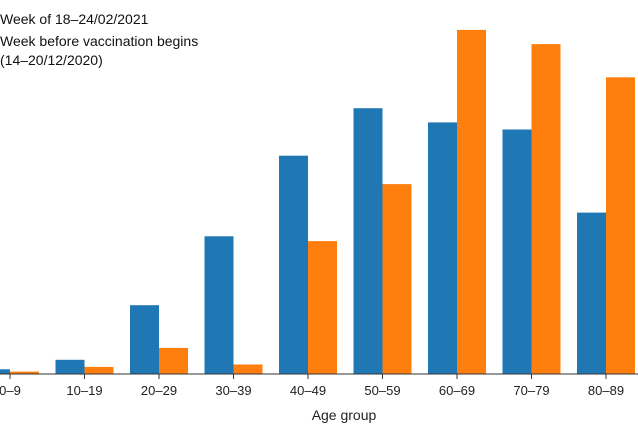  I want to click on legend-entry-2-line1: Week before vaccination begins, so click(99, 41).